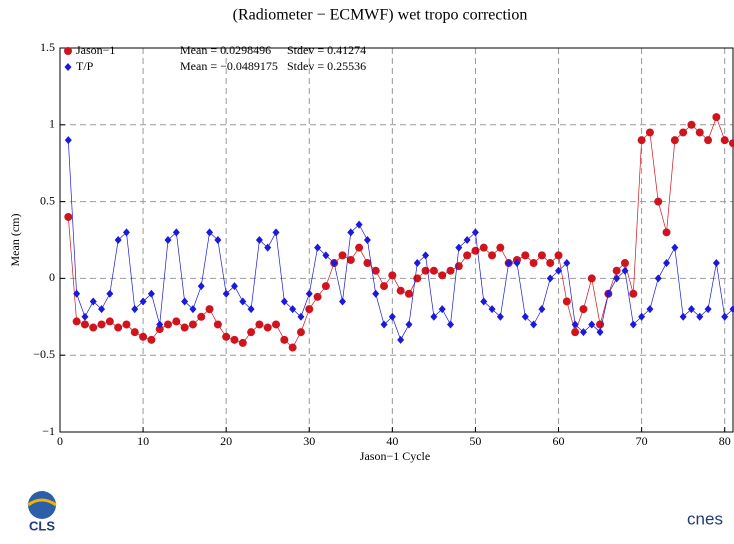 This screenshot has height=544, width=734. Describe the element at coordinates (326, 50) in the screenshot. I see `legend-stdev: Stdev = 0.41274` at that location.